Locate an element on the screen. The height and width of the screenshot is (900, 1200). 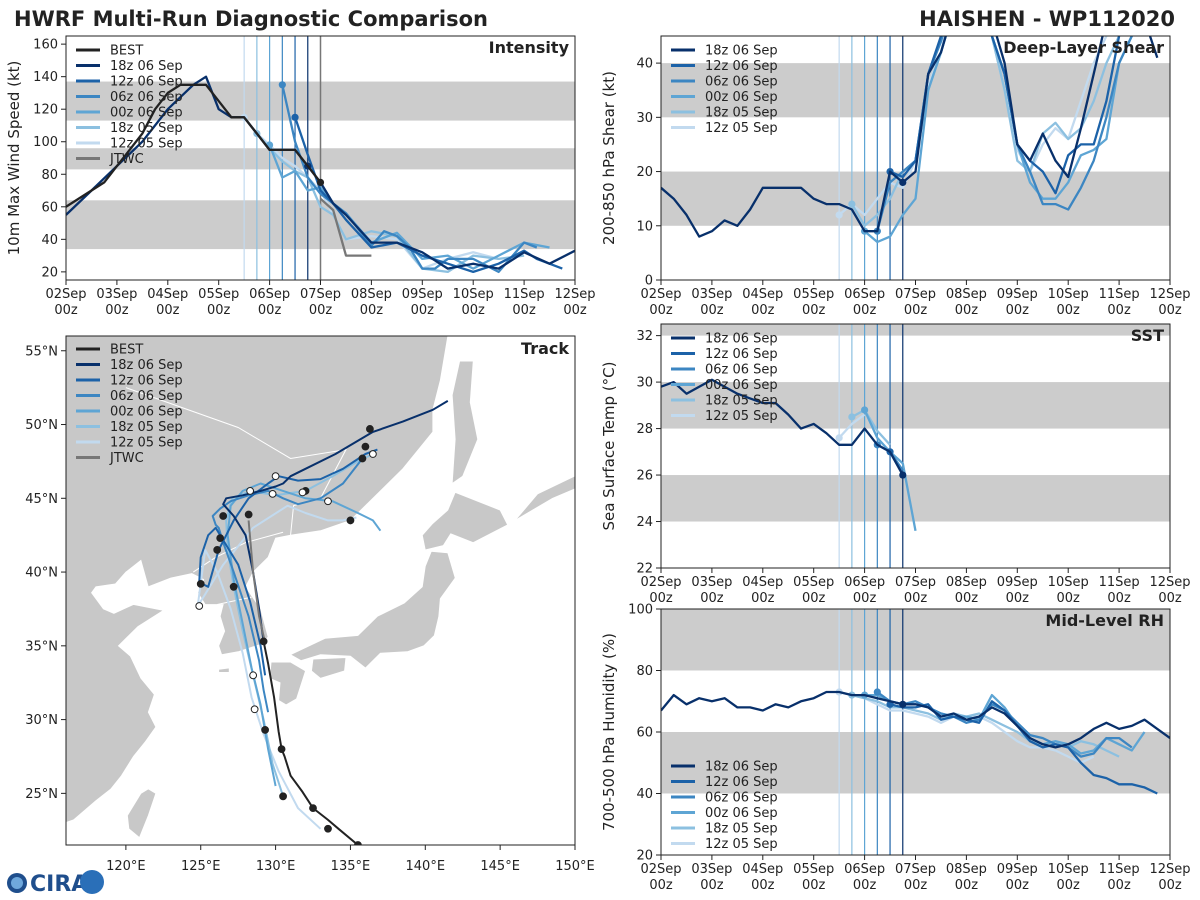
sst-legend-label-18z-05-sep: 18z 05 Sep is located at coordinates (741, 401).